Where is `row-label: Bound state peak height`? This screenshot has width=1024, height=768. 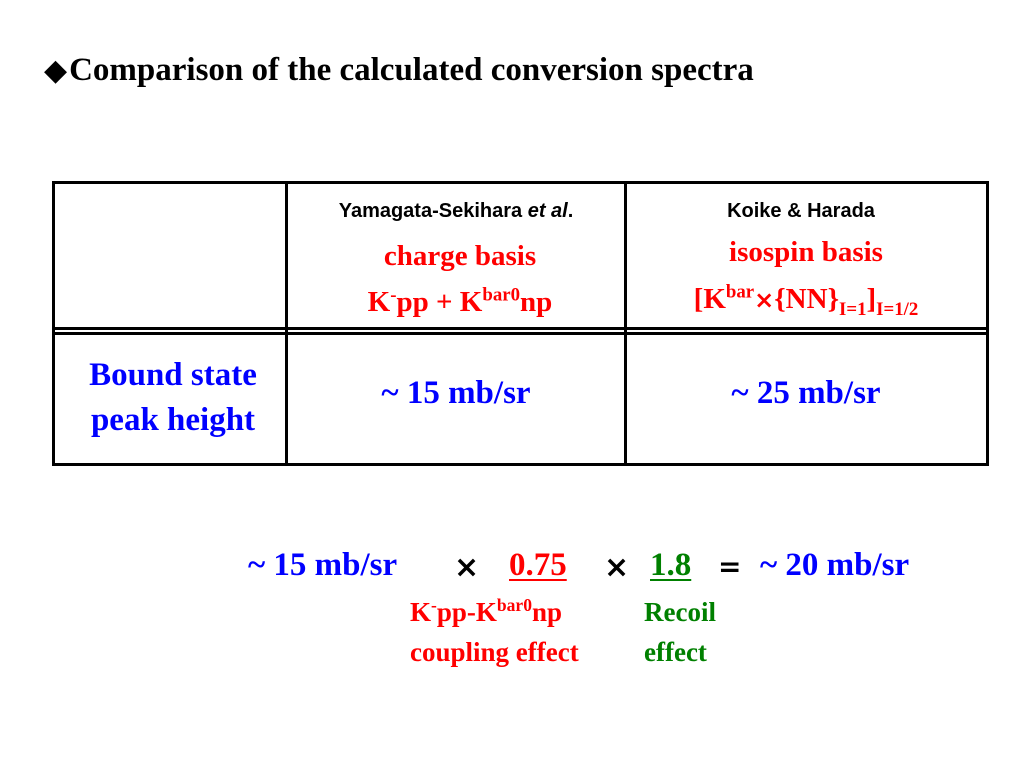
row-label: Bound state peak height is located at coordinates (173, 398).